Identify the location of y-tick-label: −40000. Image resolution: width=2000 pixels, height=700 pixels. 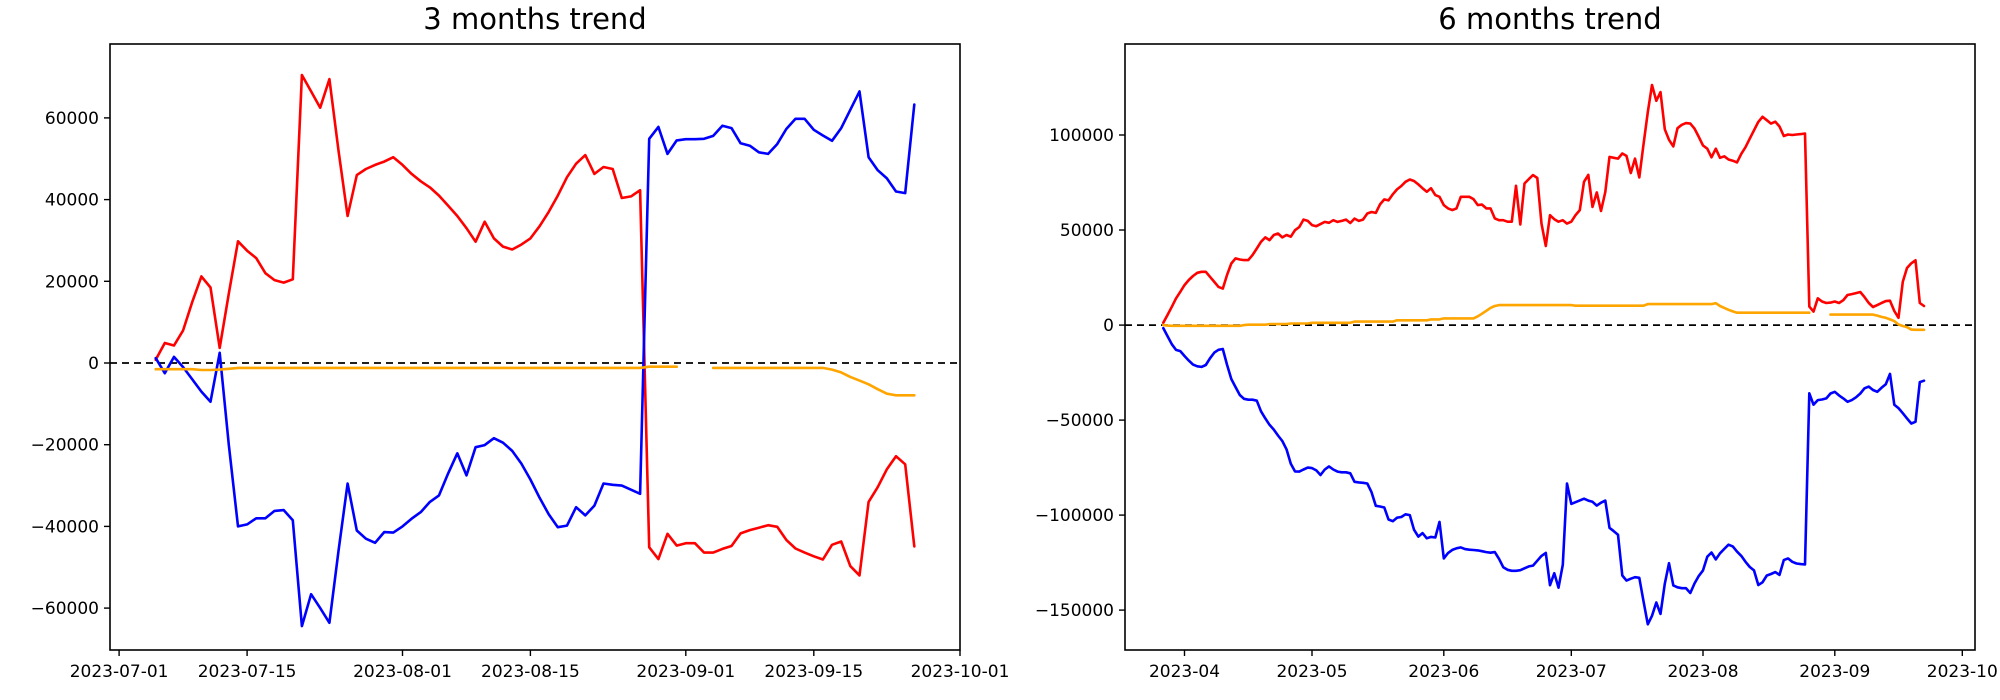
(65, 527).